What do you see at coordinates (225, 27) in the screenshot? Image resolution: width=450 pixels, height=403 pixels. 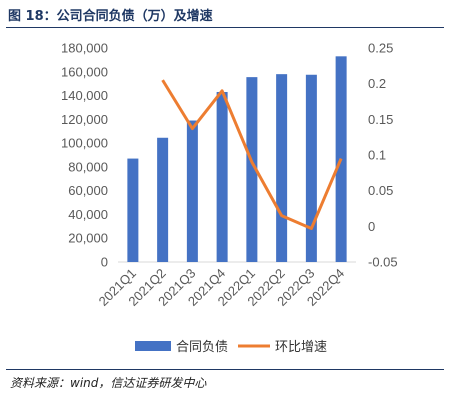 I see `title-divider` at bounding box center [225, 27].